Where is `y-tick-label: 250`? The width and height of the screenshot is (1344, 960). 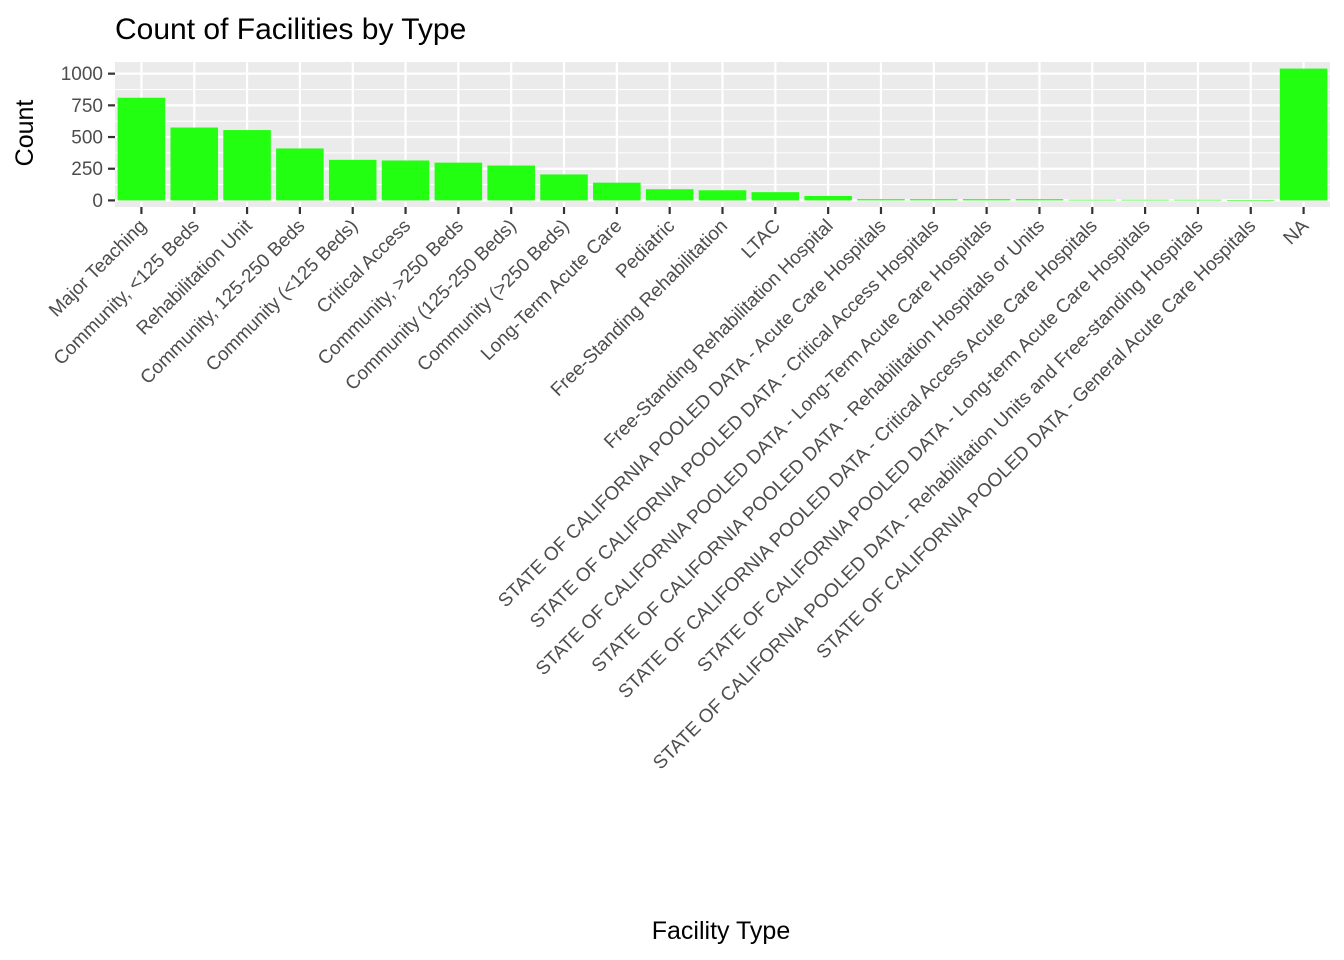 y-tick-label: 250 is located at coordinates (87, 169).